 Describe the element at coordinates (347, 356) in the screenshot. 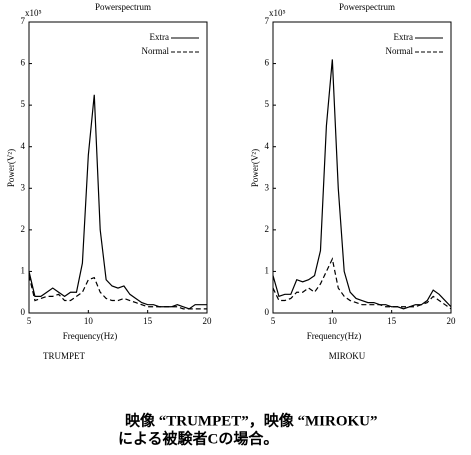

I see `caption: MIROKU` at that location.